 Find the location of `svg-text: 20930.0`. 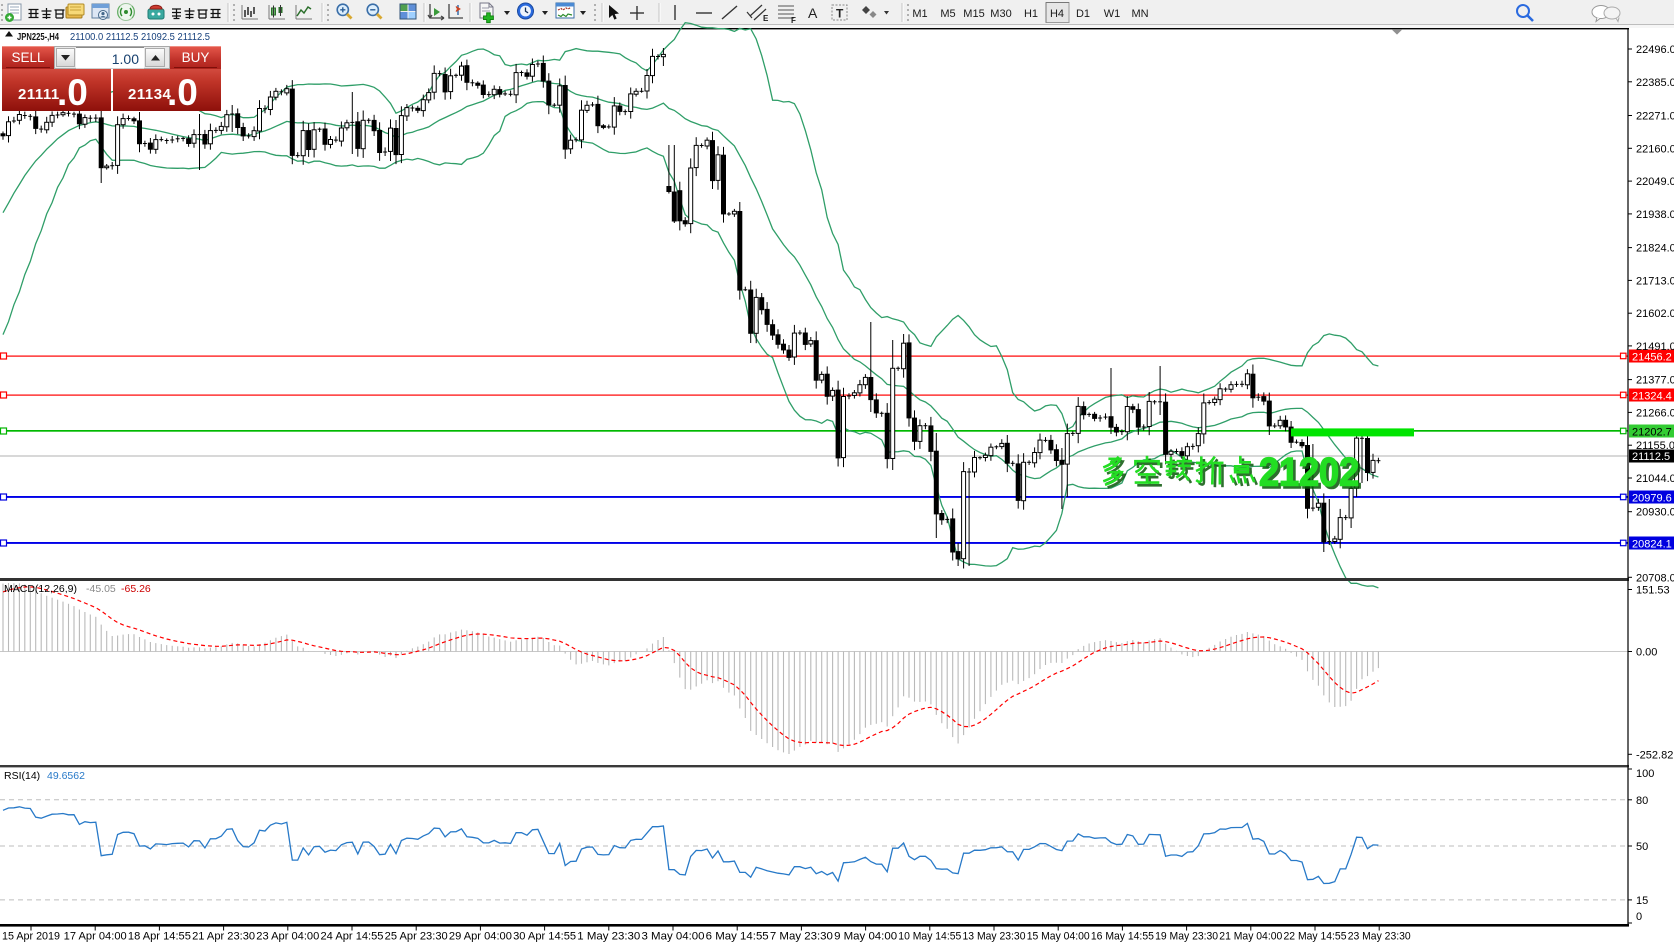

svg-text: 20930.0 is located at coordinates (1655, 513).